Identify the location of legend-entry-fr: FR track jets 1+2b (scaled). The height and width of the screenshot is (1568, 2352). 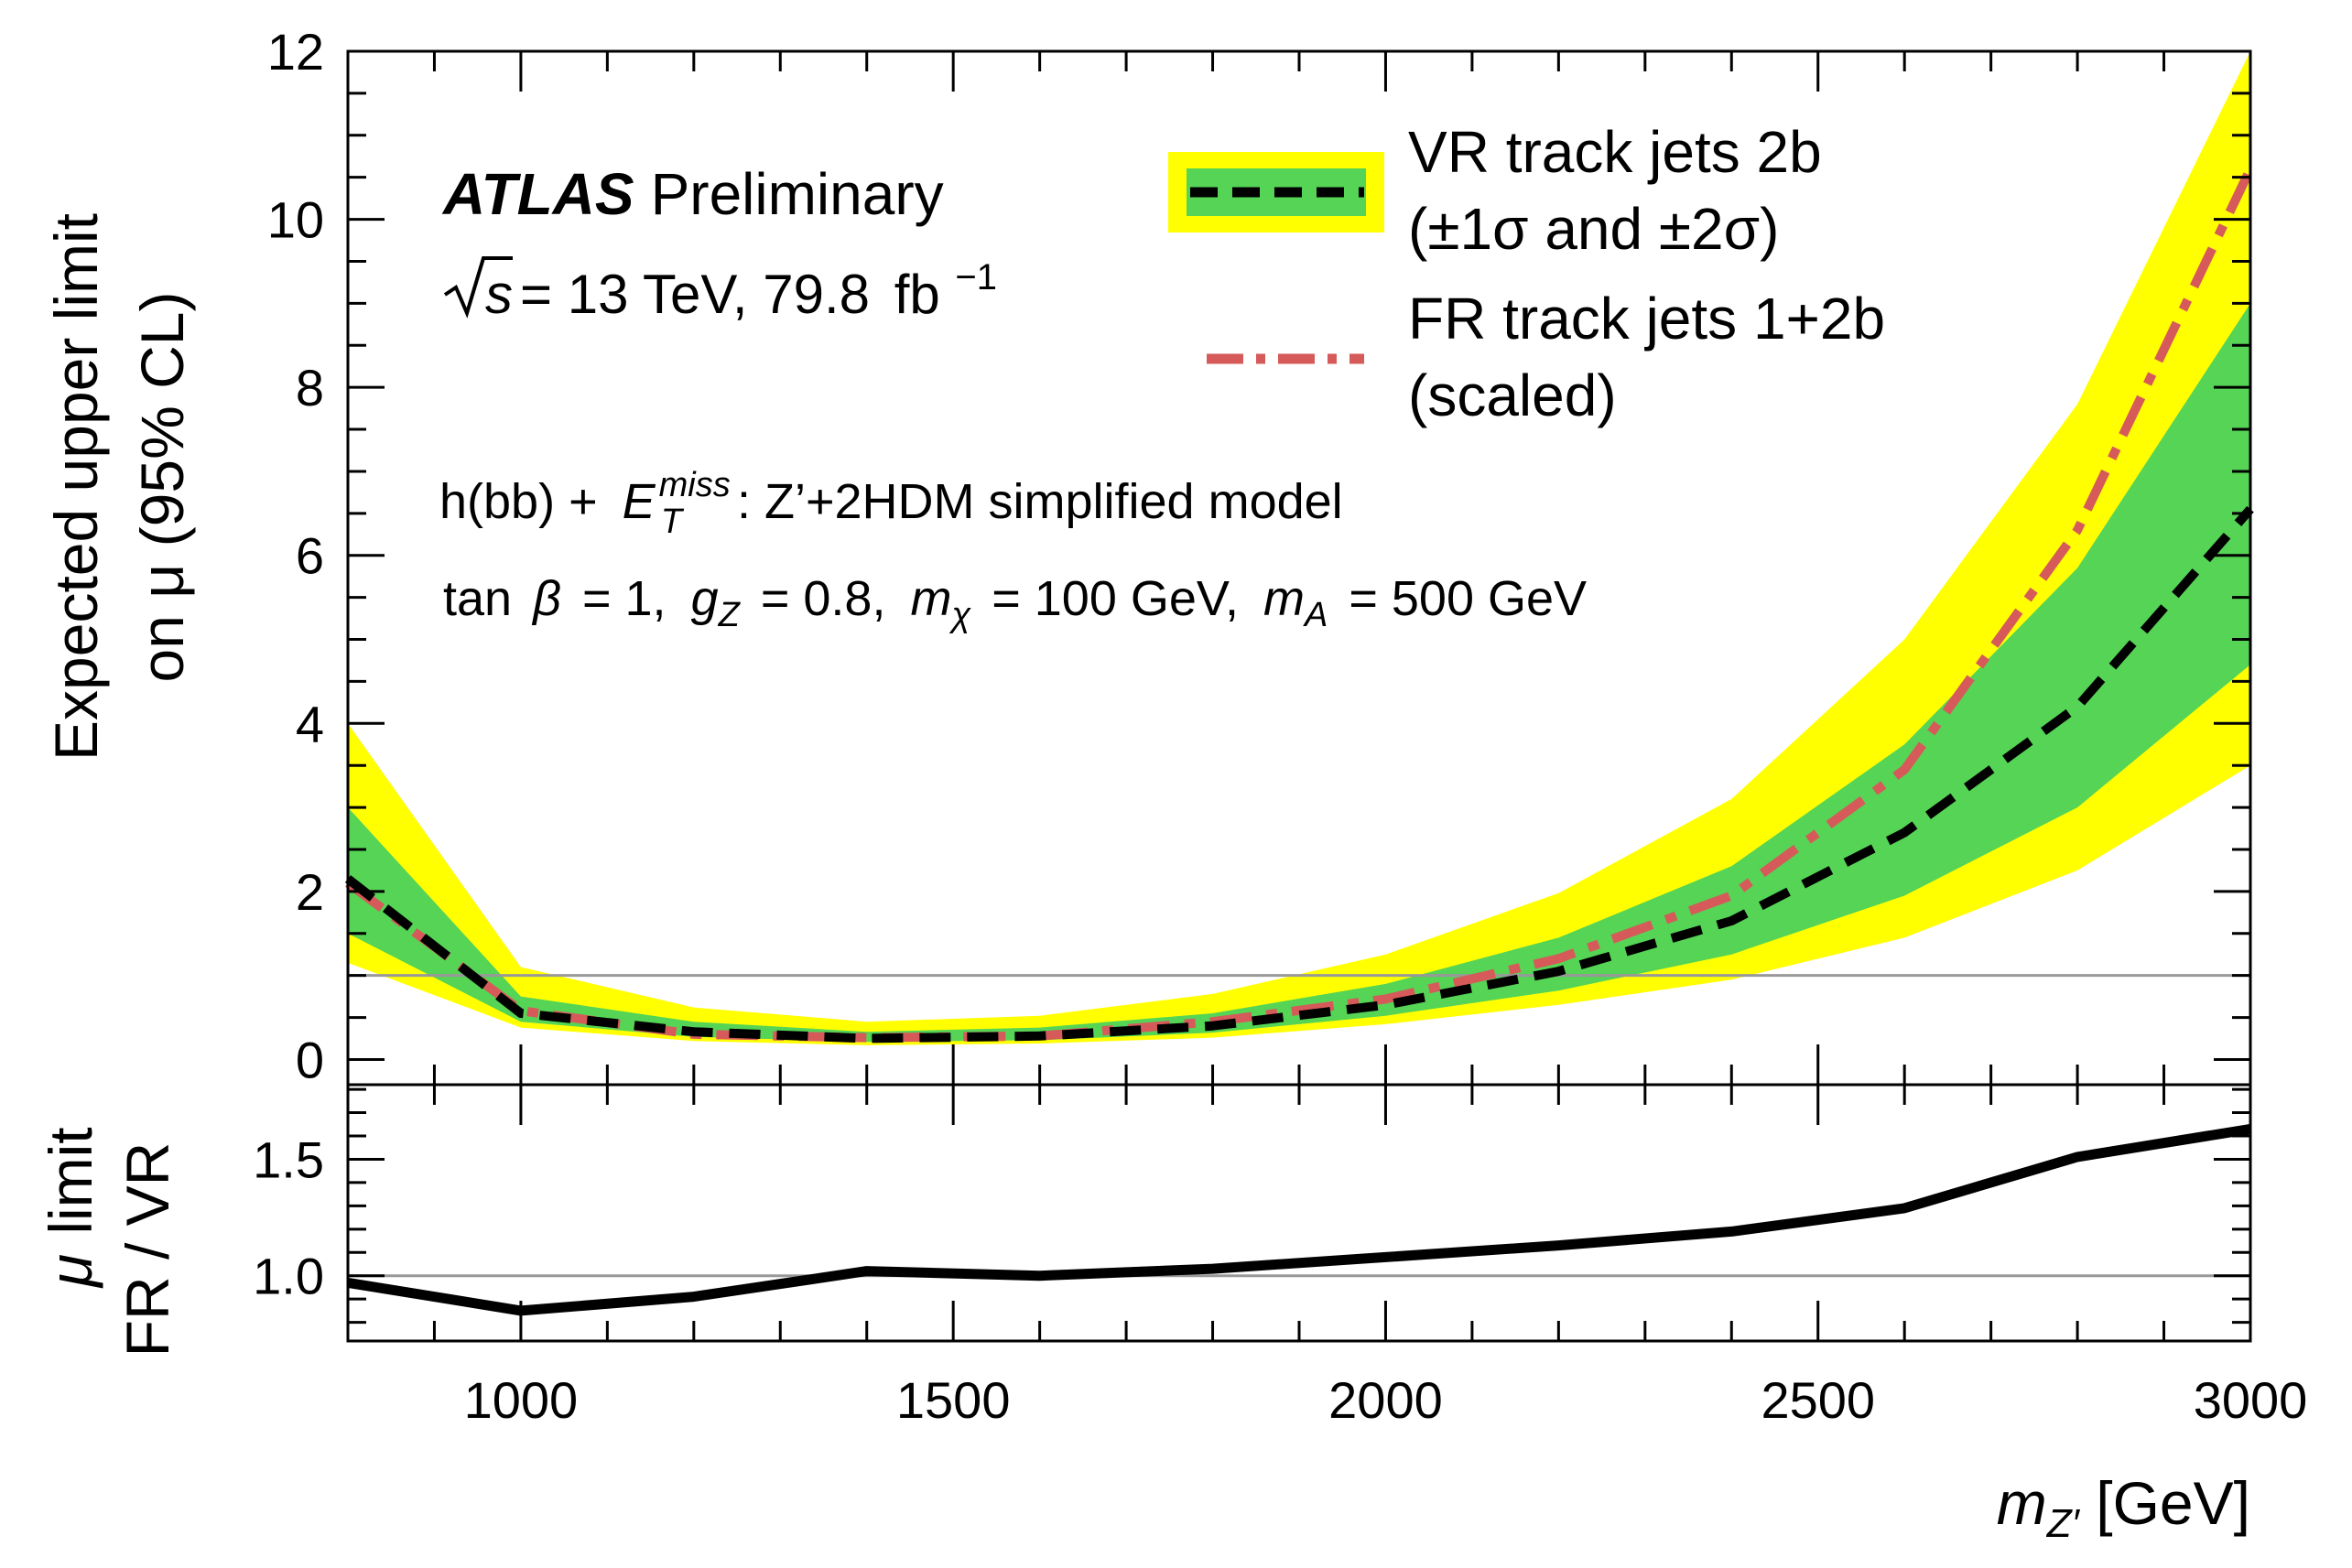
(1546, 357).